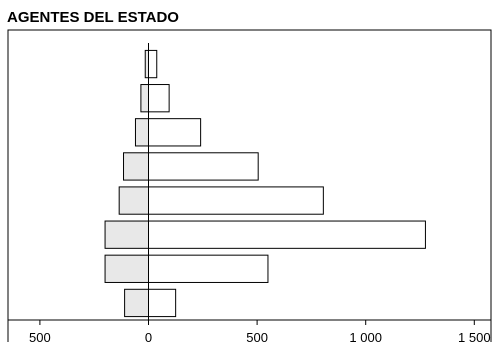 The width and height of the screenshot is (498, 356). I want to click on x-tick-label: 1 500, so click(474, 337).